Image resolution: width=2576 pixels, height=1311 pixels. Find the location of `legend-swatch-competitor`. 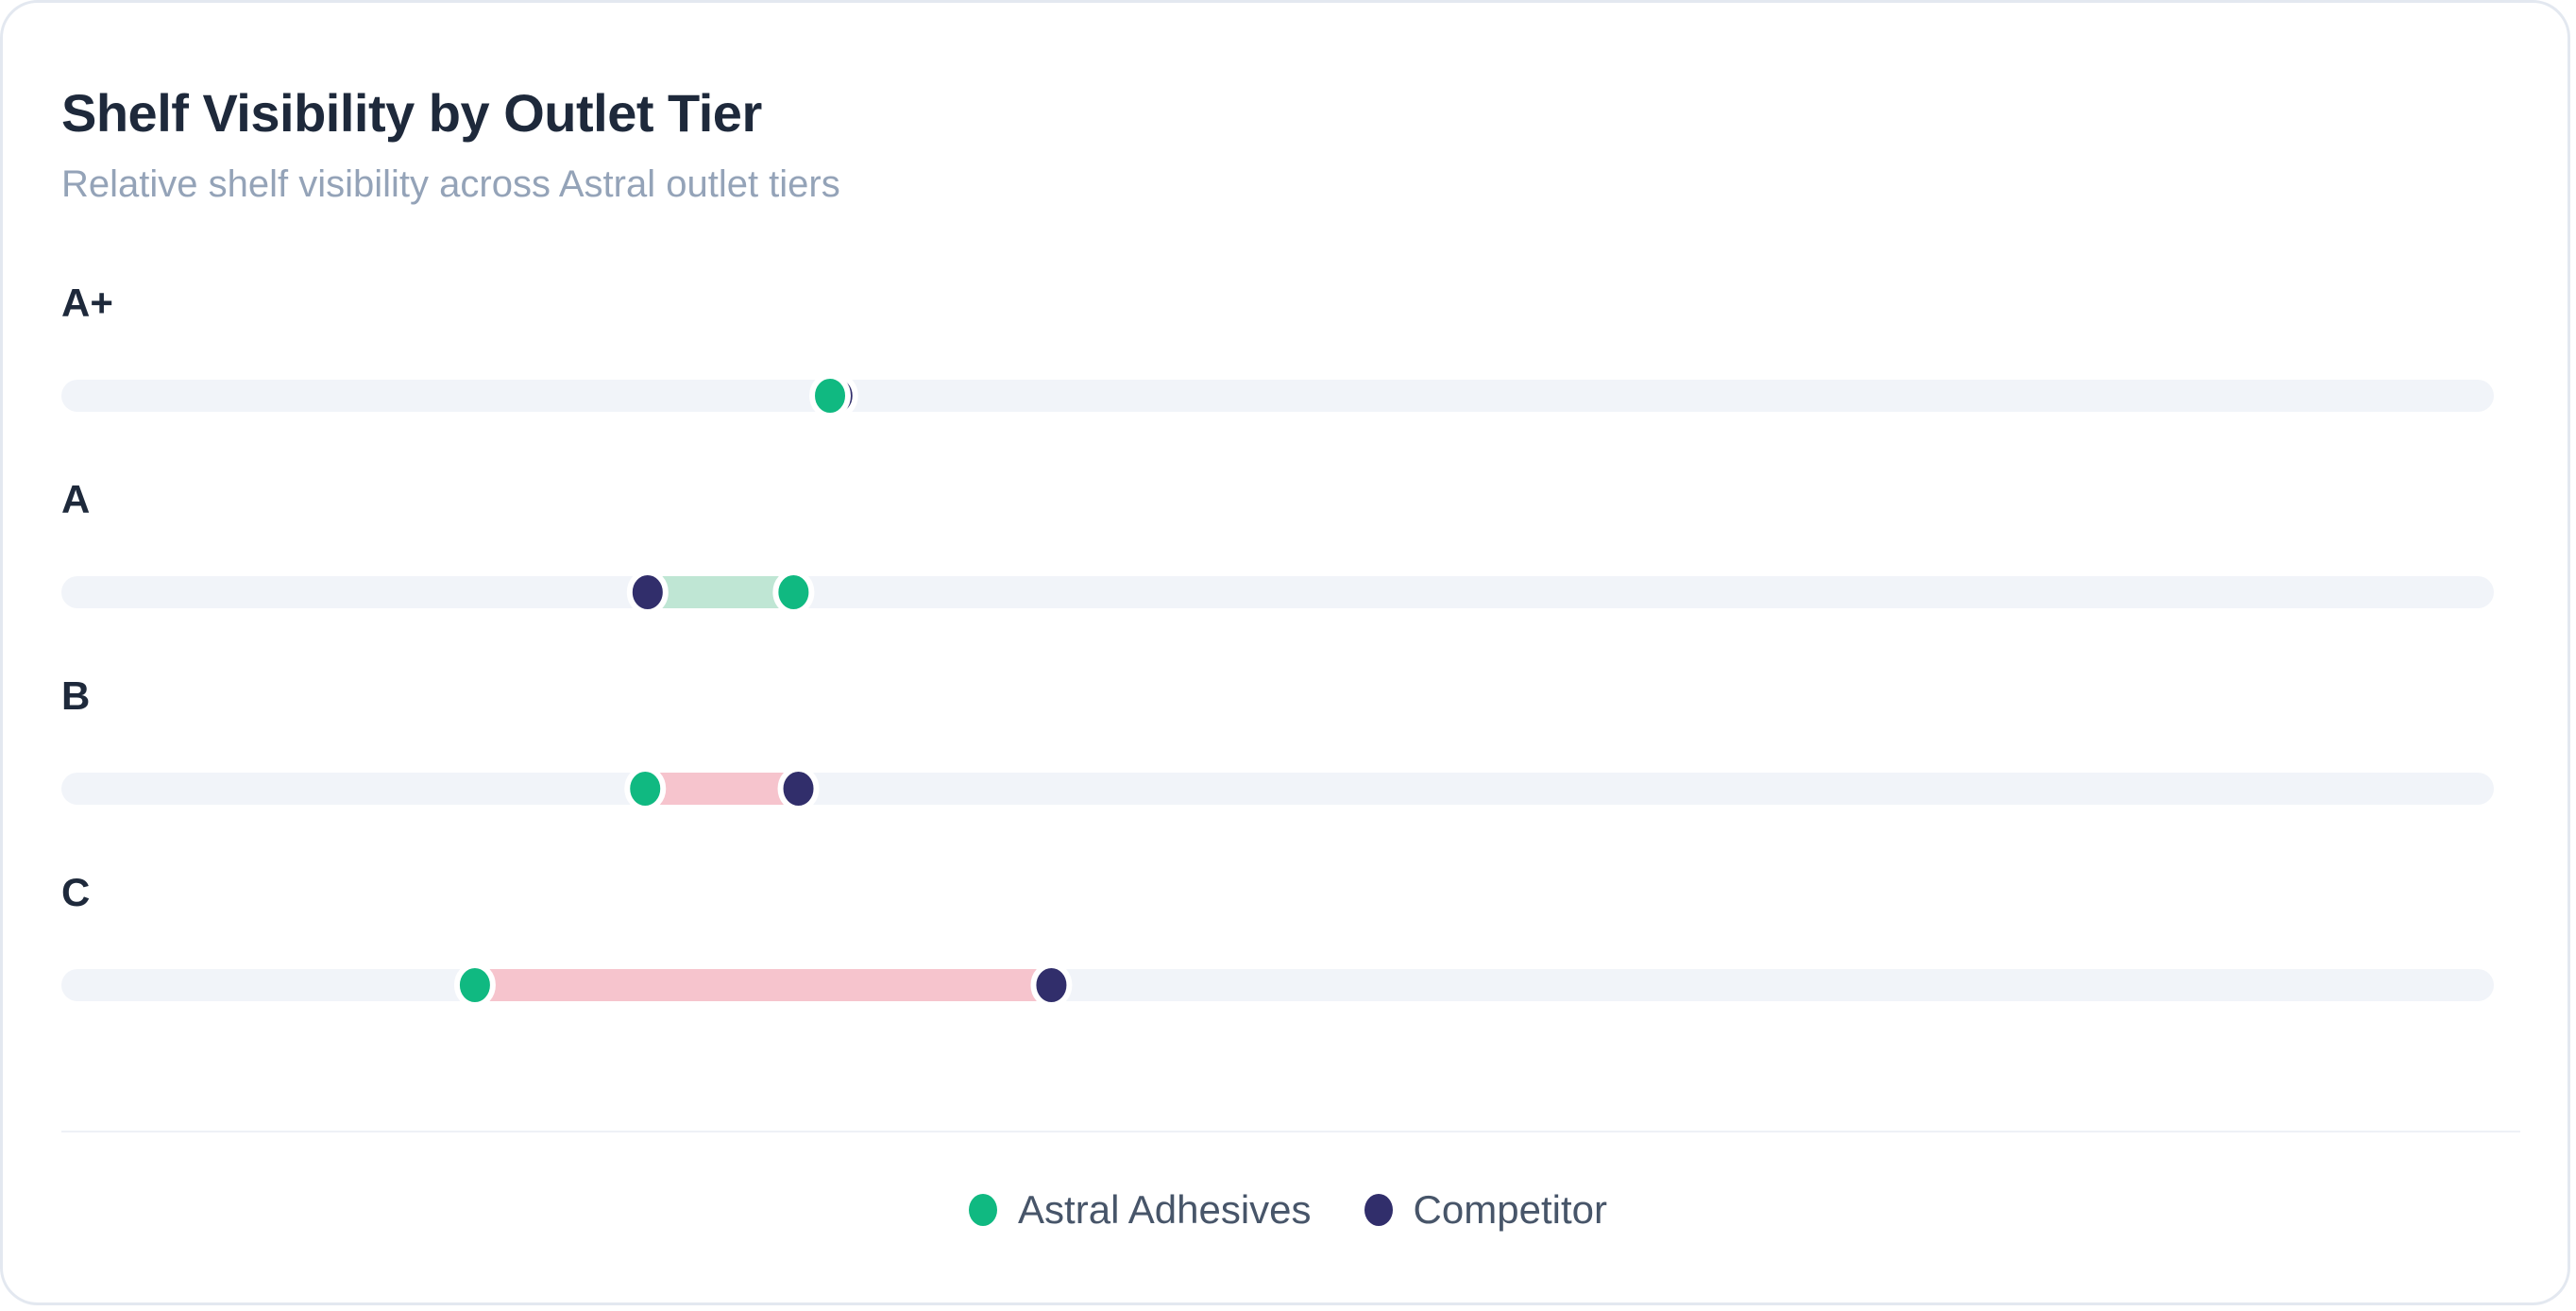

legend-swatch-competitor is located at coordinates (1378, 1210).